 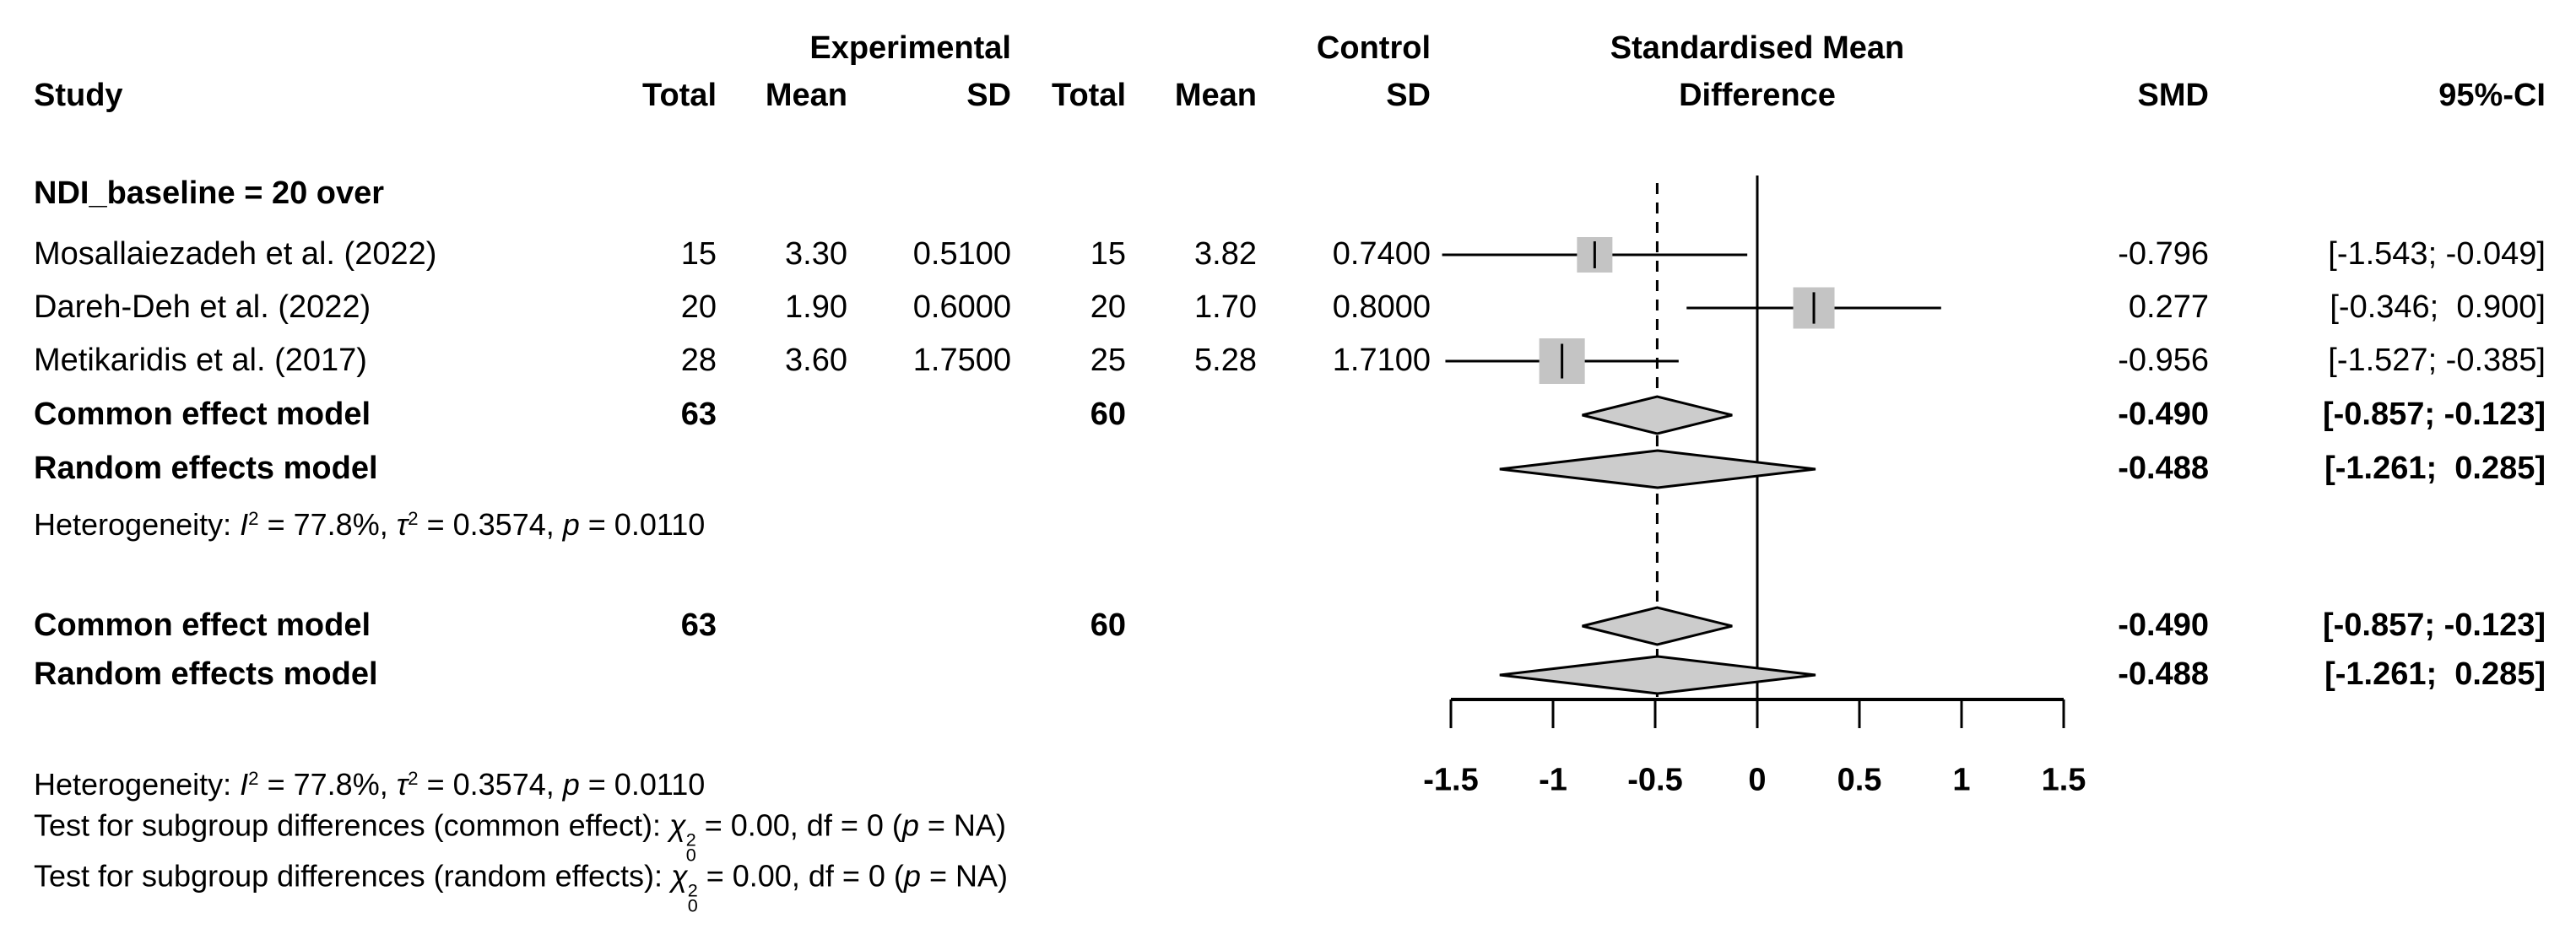 What do you see at coordinates (1757, 780) in the screenshot?
I see `axis-tick-label: 0` at bounding box center [1757, 780].